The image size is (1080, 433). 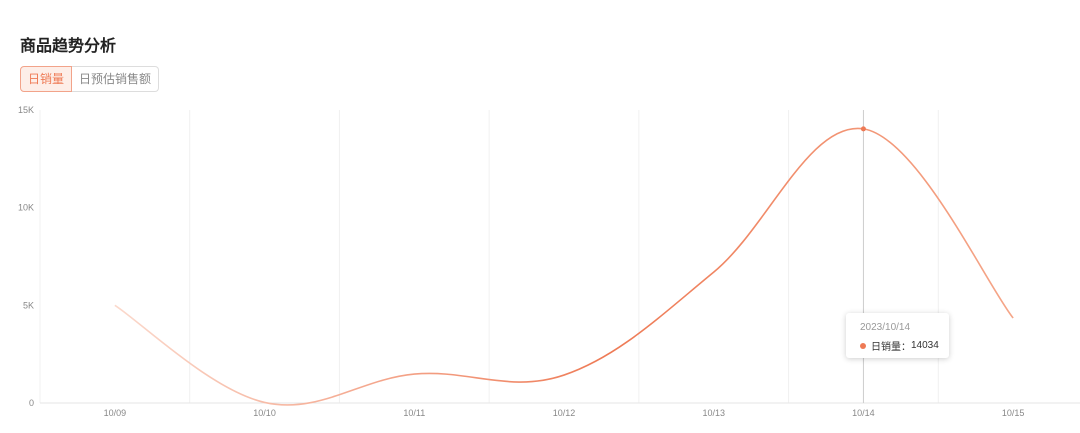 What do you see at coordinates (863, 129) in the screenshot?
I see `data-point` at bounding box center [863, 129].